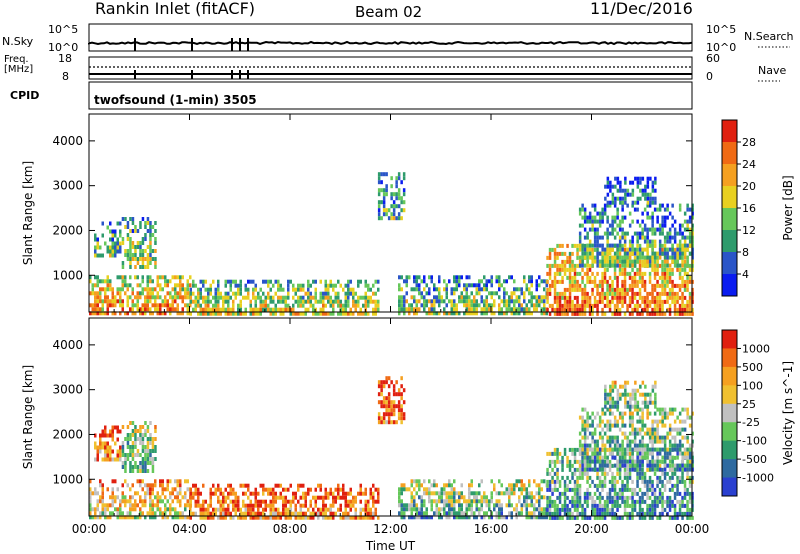 The height and width of the screenshot is (554, 800). Describe the element at coordinates (491, 529) in the screenshot. I see `x-tick-label: 16:00` at that location.